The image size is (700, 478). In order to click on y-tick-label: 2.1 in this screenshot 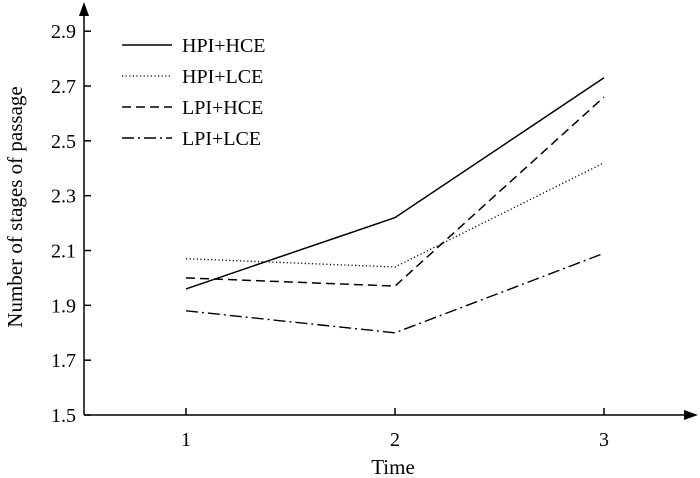, I will do `click(63, 252)`.